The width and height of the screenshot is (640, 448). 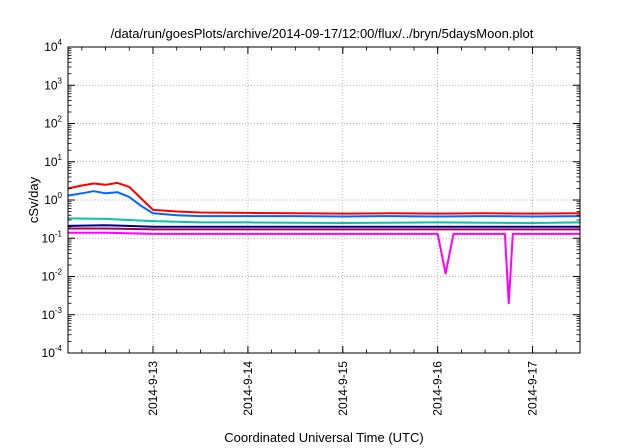 What do you see at coordinates (52, 352) in the screenshot?
I see `y-tick-label: 10⁻⁴` at bounding box center [52, 352].